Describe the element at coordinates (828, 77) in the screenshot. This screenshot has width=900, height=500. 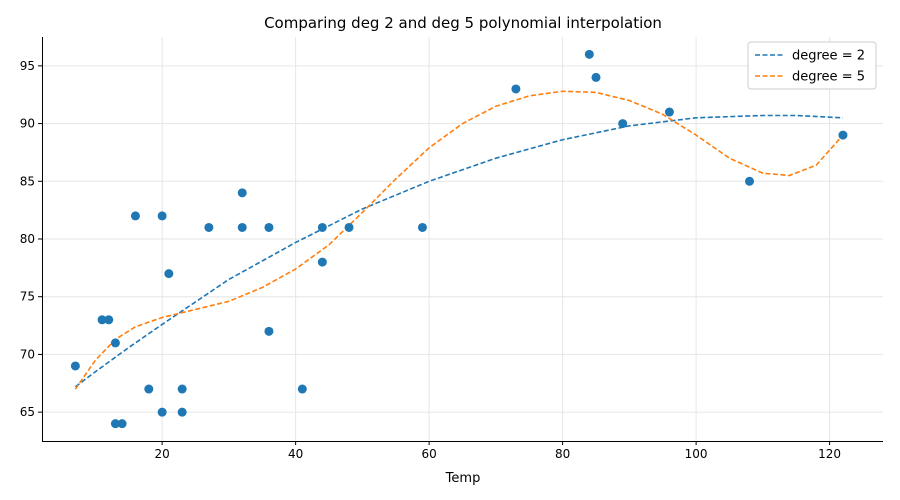
I see `legend-label-degree-5: degree = 5` at that location.